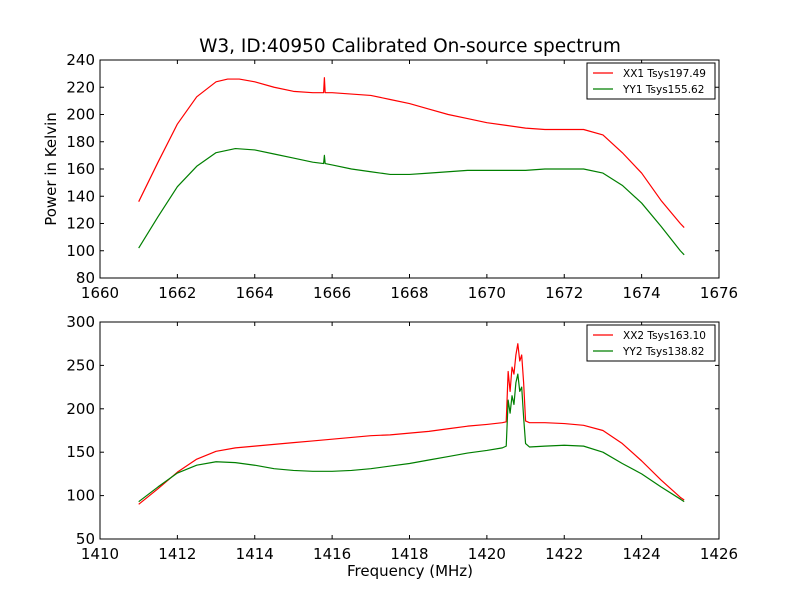  I want to click on bottom-x-tick-label: 1418, so click(409, 554).